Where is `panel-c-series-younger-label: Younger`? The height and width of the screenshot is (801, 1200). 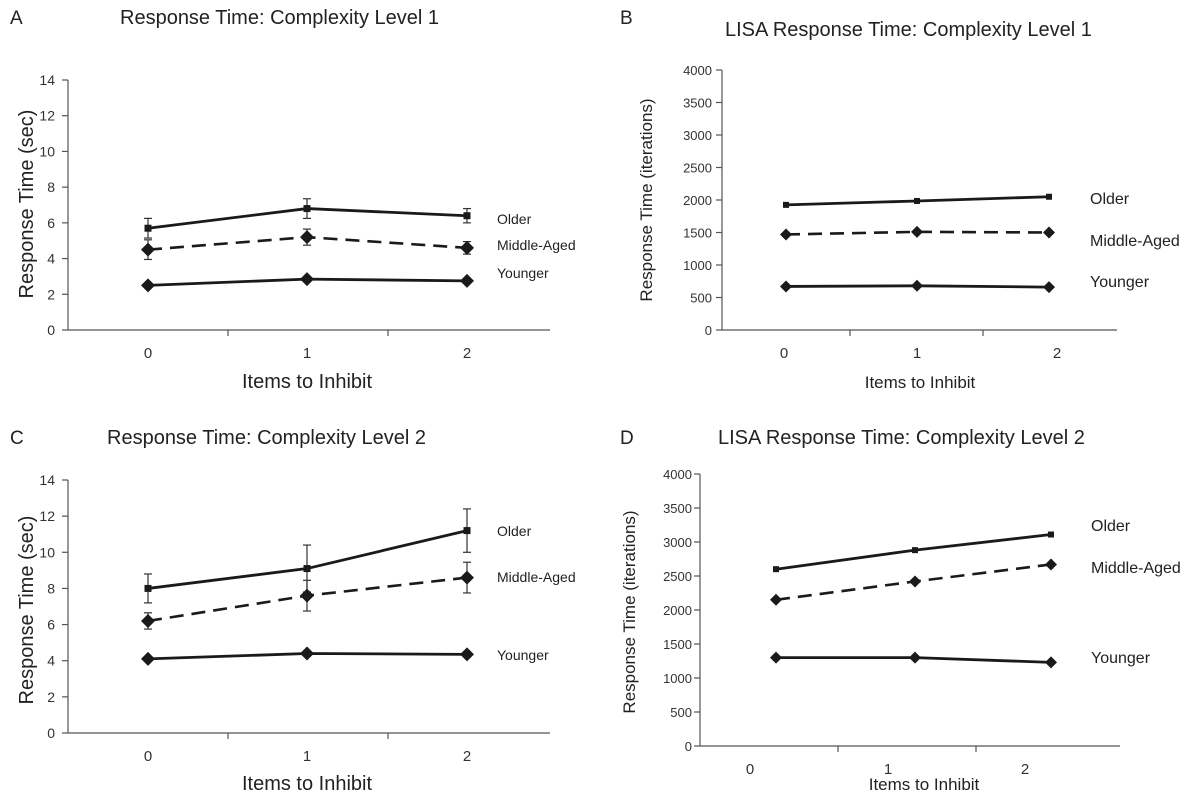
panel-c-series-younger-label: Younger is located at coordinates (523, 655).